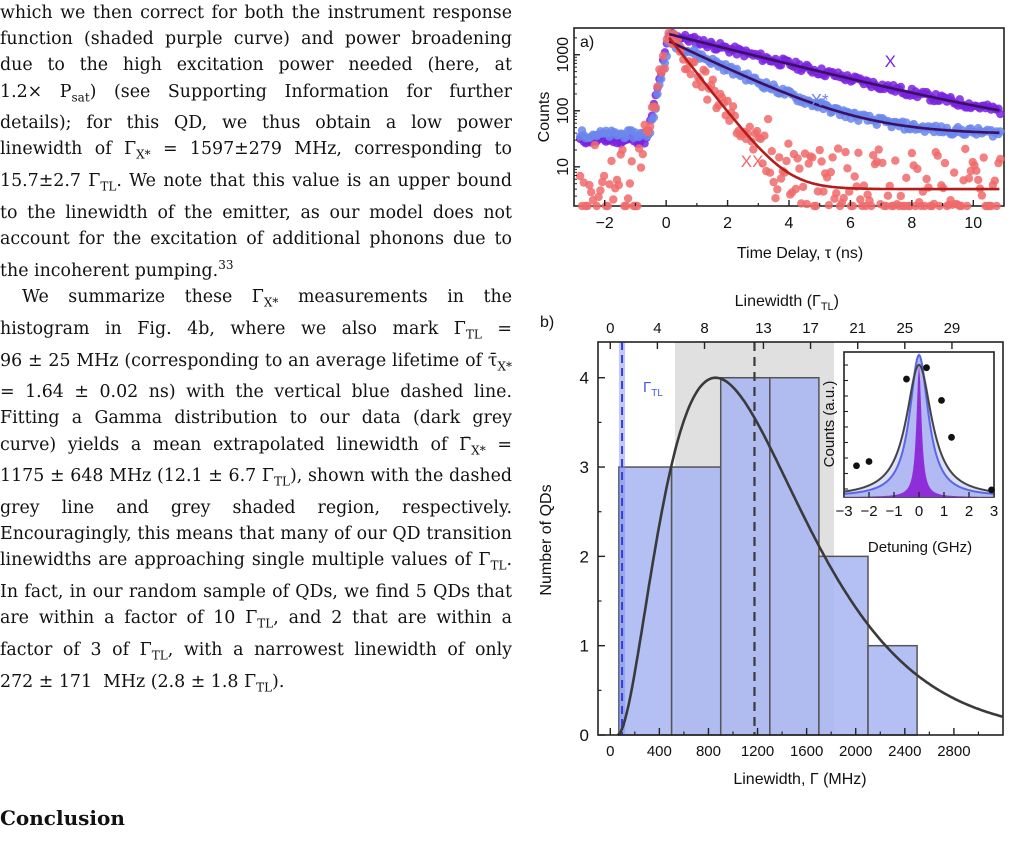  Describe the element at coordinates (789, 223) in the screenshot. I see `x-tick-label: 4` at that location.